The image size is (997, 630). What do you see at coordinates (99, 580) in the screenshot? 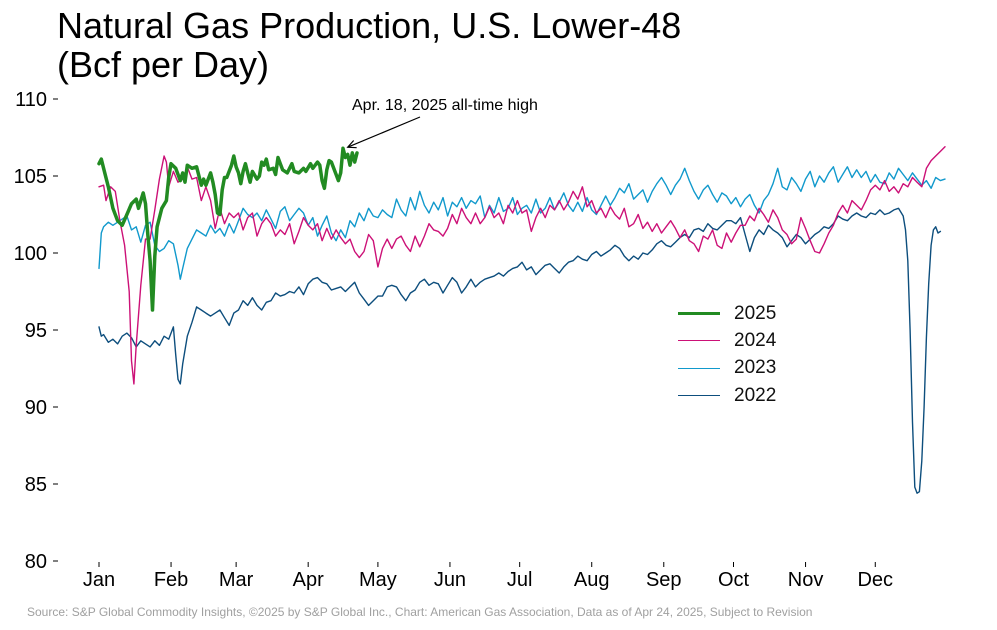
I see `x-tick-label: Jan` at bounding box center [99, 580].